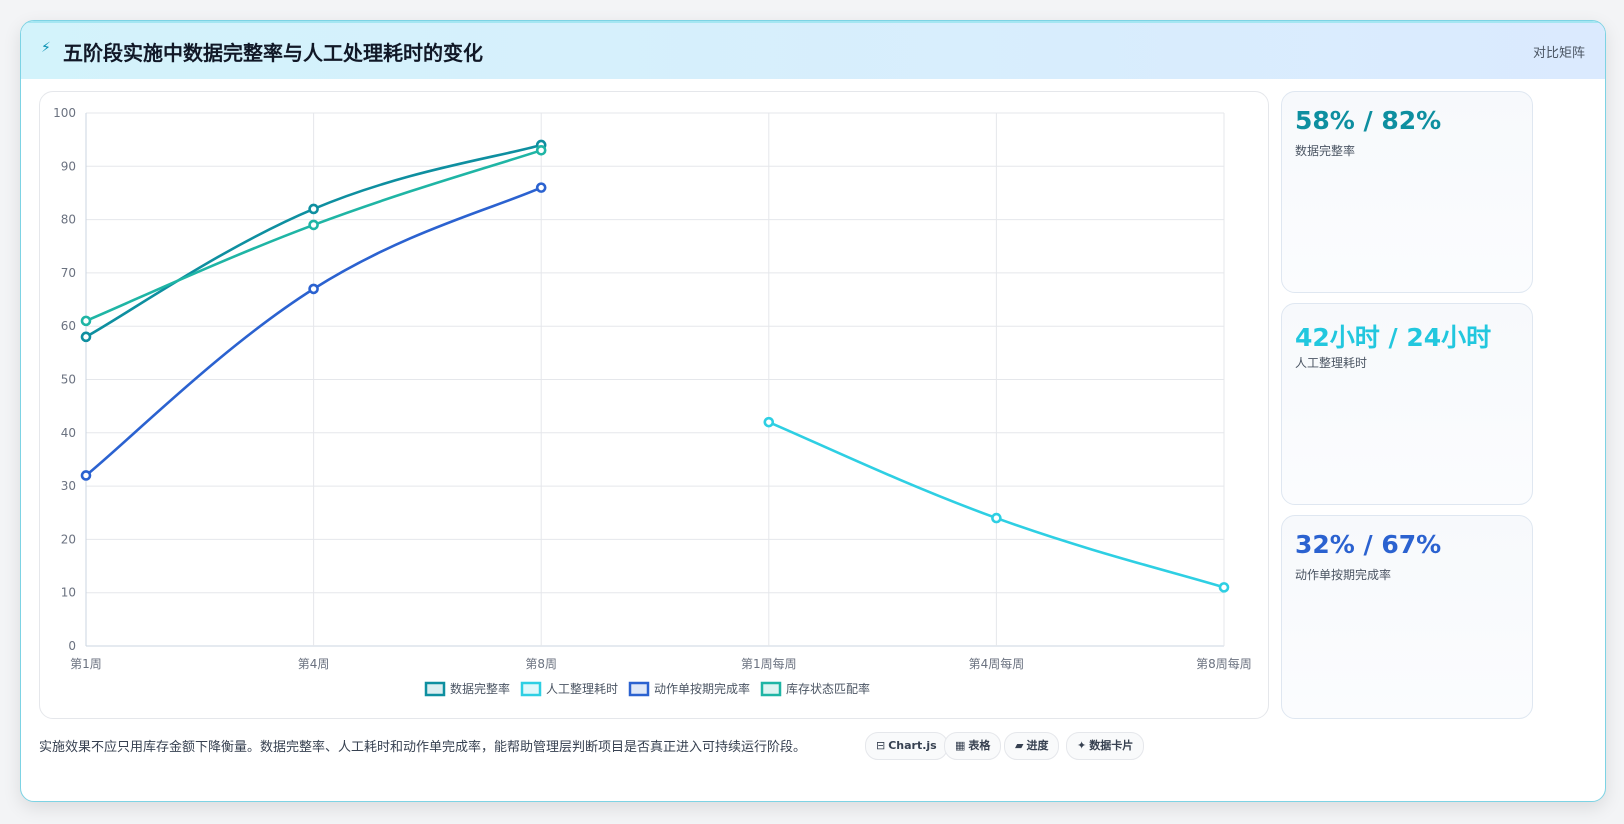  Describe the element at coordinates (1343, 575) in the screenshot. I see `stat-label: 动作单按期完成率` at that location.